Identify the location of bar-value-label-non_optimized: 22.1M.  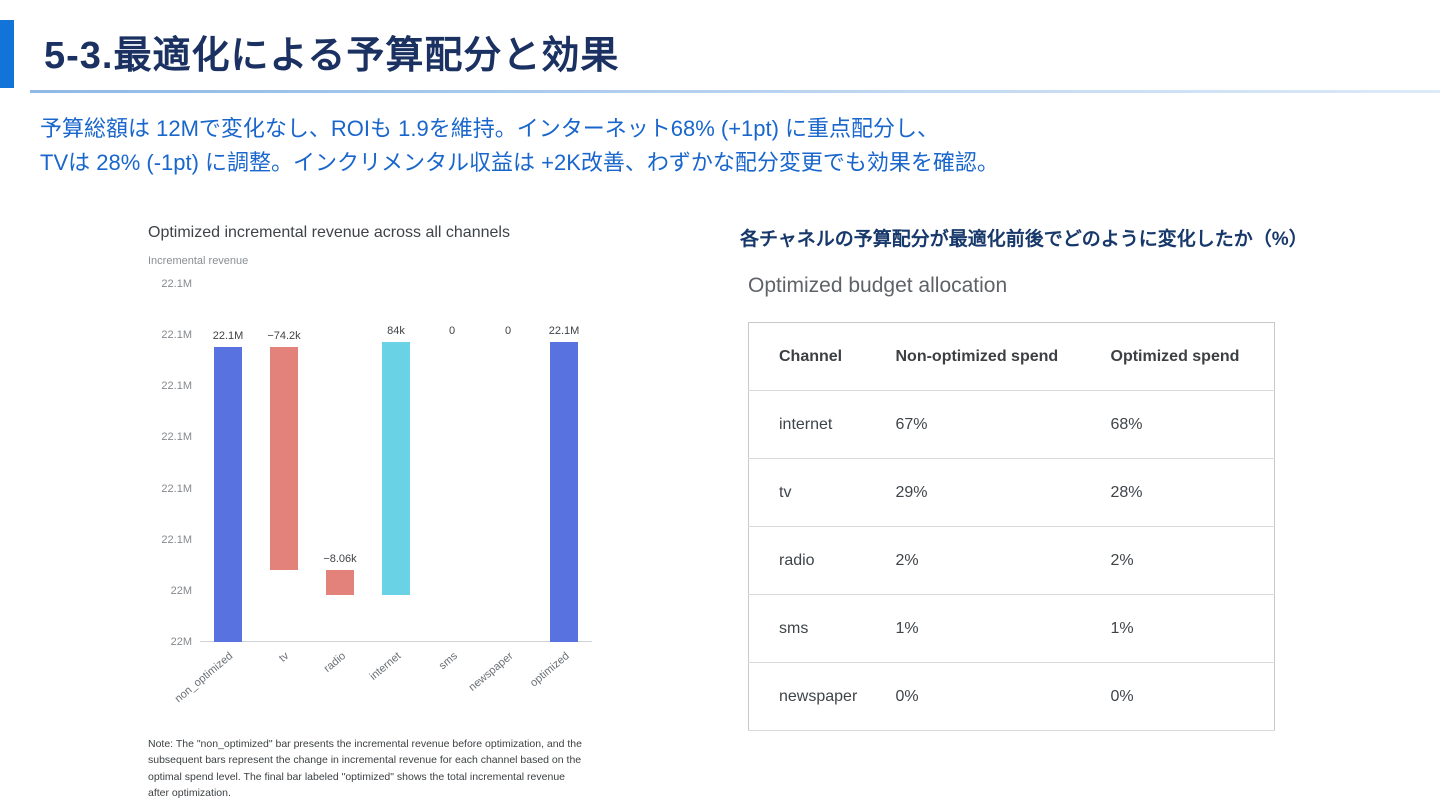
(228, 336).